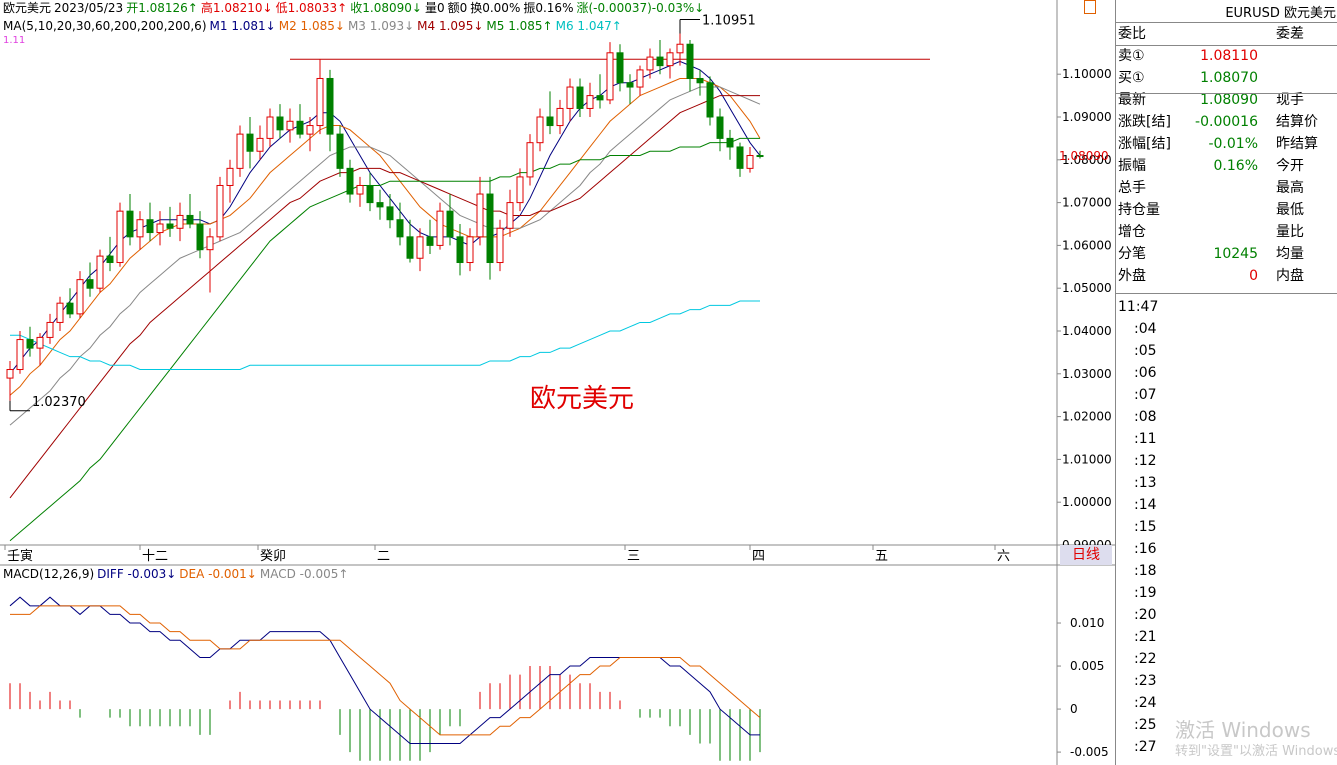 The image size is (1337, 765). What do you see at coordinates (381, 26) in the screenshot?
I see `ma-legend-m3: M3 1.093↓` at bounding box center [381, 26].